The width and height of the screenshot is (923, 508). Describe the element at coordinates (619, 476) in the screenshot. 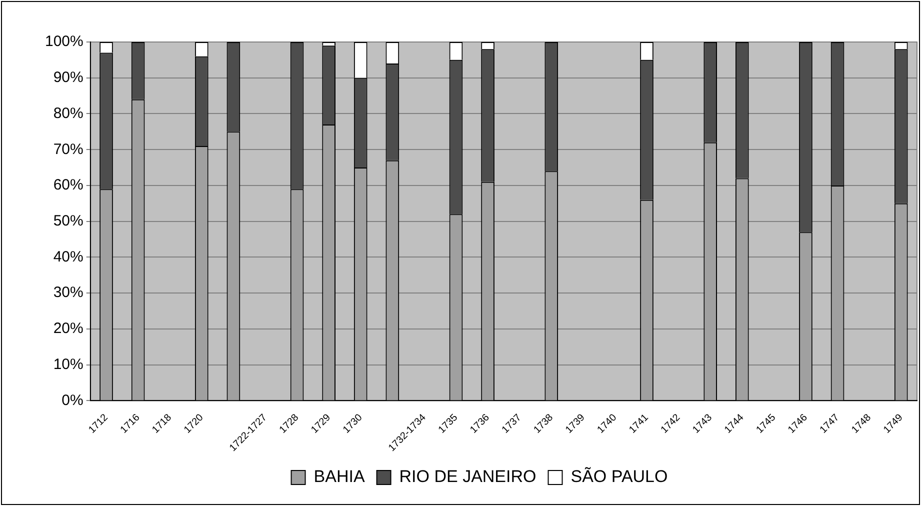

I see `legend-label: SÃO PAULO` at that location.